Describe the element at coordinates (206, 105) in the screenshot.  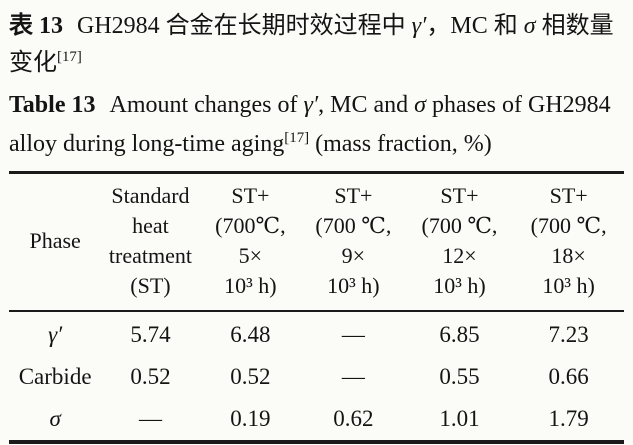
I see `caption-en-text-1: Amount changes of` at that location.